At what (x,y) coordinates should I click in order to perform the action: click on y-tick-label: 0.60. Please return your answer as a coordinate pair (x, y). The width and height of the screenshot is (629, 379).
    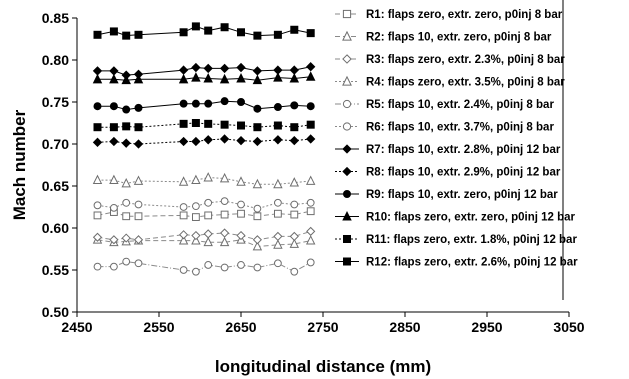
    Looking at the image, I should click on (55, 228).